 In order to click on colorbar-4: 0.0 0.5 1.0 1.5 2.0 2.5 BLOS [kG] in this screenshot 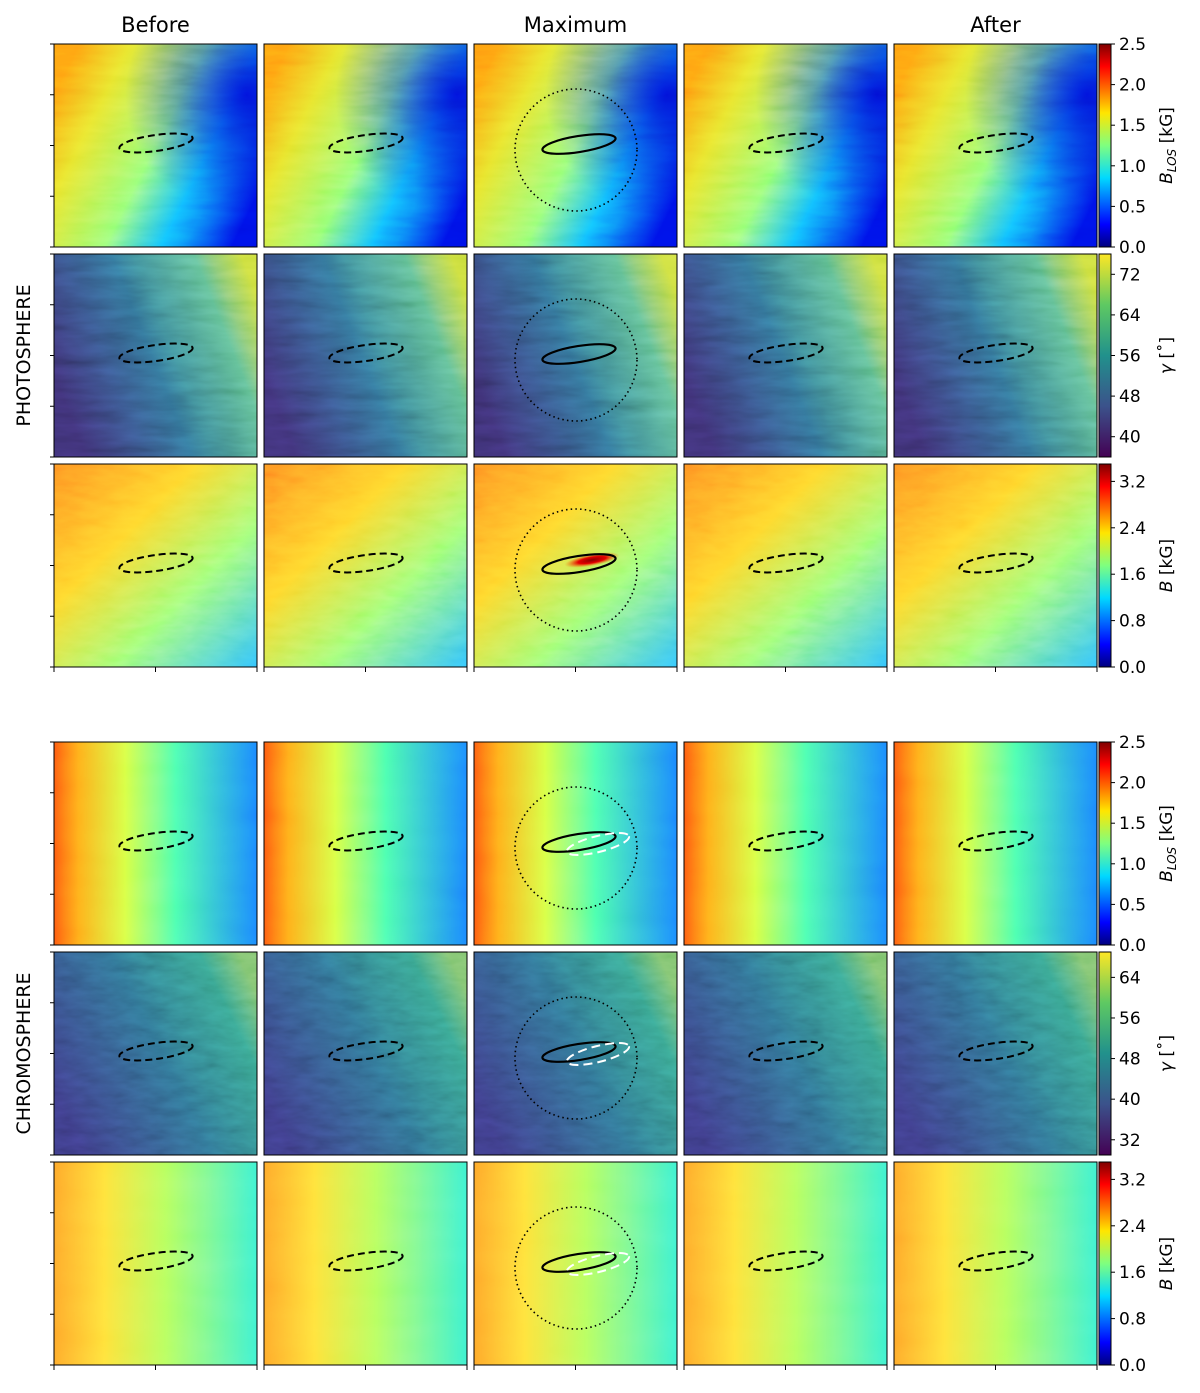, I will do `click(1138, 844)`.